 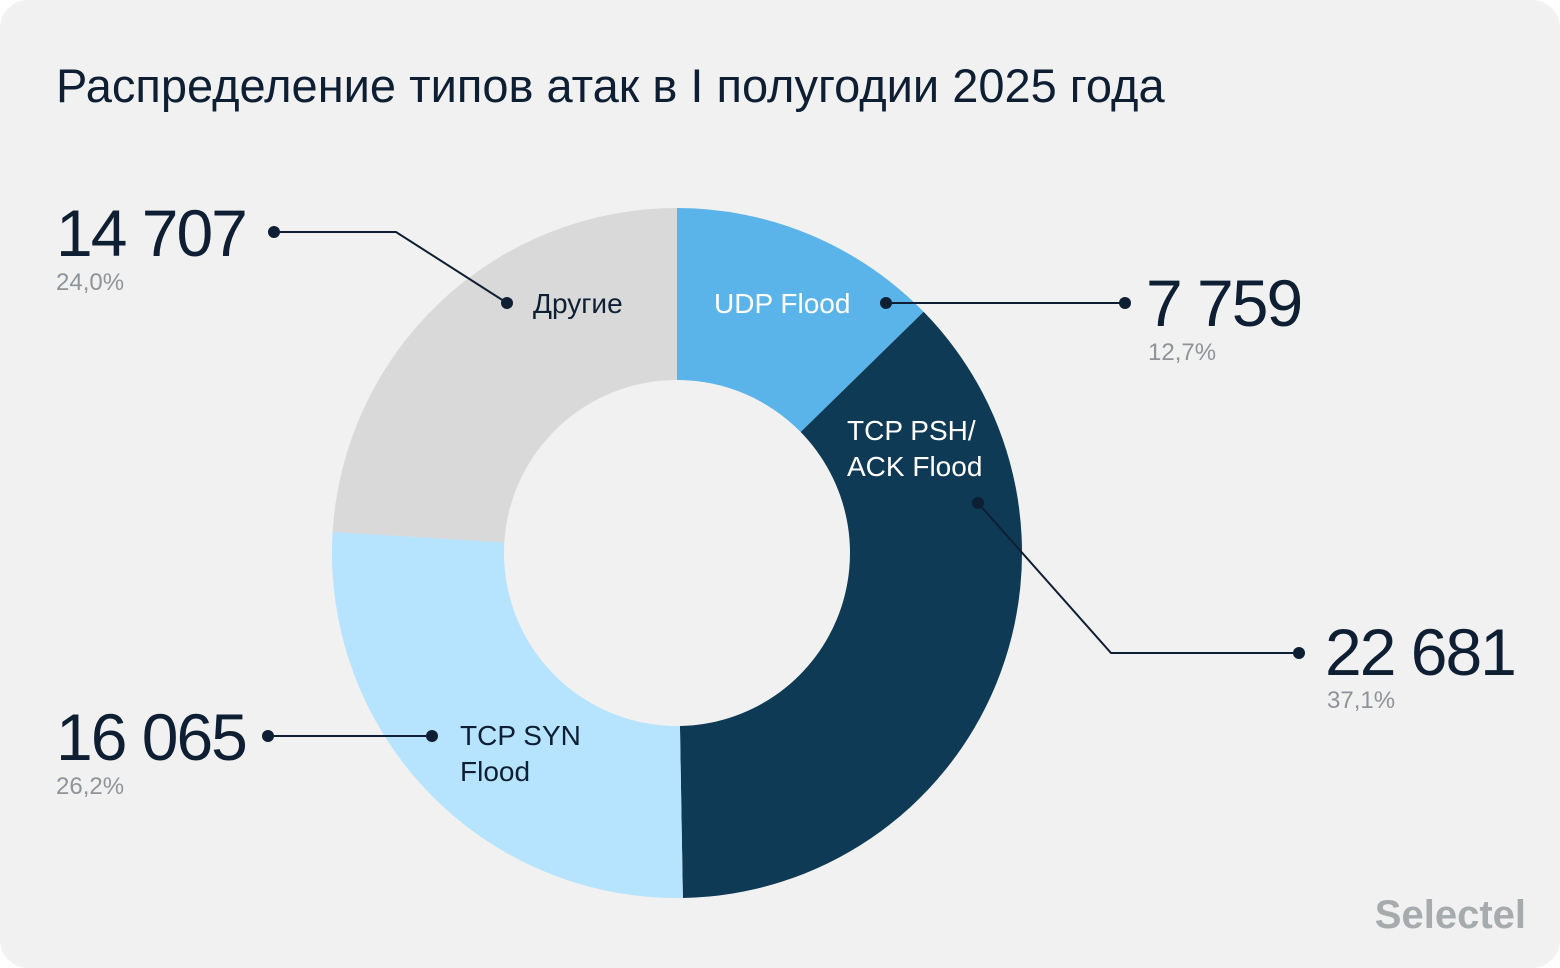 What do you see at coordinates (1420, 652) in the screenshot?
I see `value-label-tcp-psh-ack-flood: 22 681` at bounding box center [1420, 652].